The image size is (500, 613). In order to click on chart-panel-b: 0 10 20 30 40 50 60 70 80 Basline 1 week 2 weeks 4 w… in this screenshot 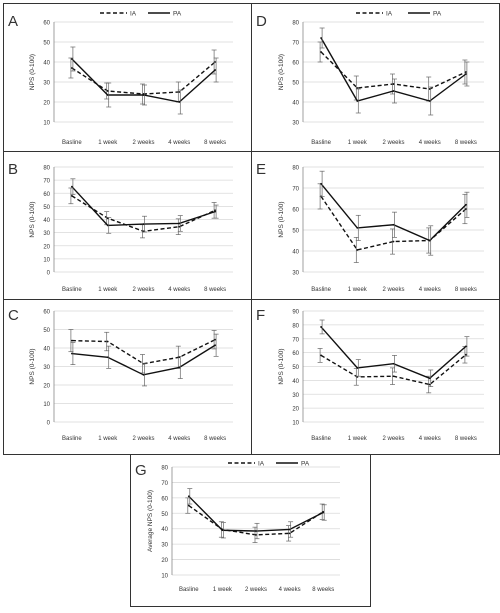, I will do `click(127, 225)`.